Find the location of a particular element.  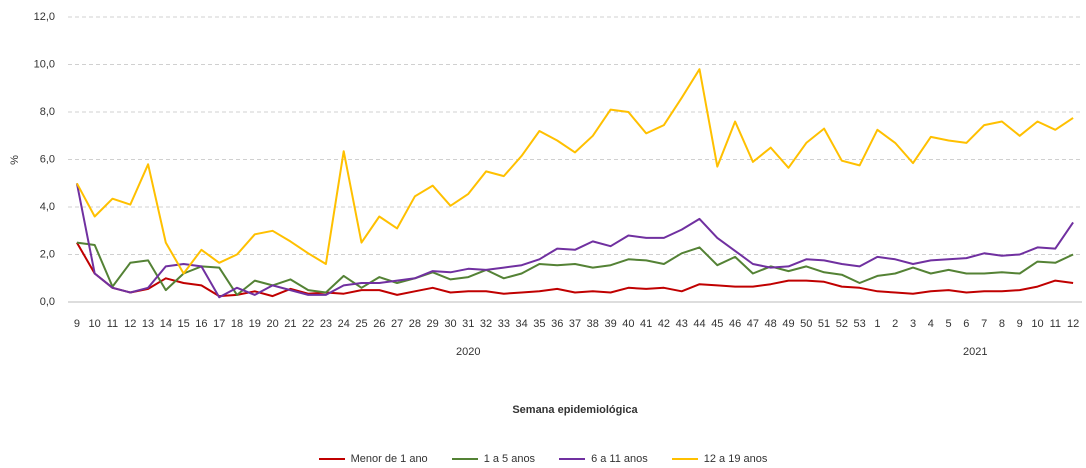

x-tick-label: 41 is located at coordinates (646, 324).